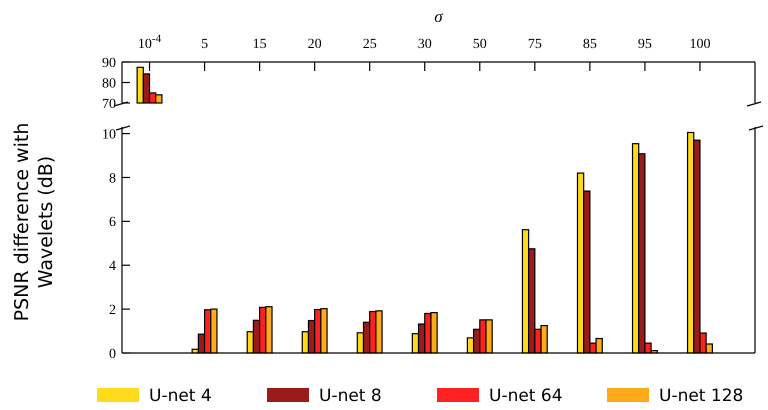 The width and height of the screenshot is (768, 410). Describe the element at coordinates (369, 44) in the screenshot. I see `x-tick-label: 25` at that location.